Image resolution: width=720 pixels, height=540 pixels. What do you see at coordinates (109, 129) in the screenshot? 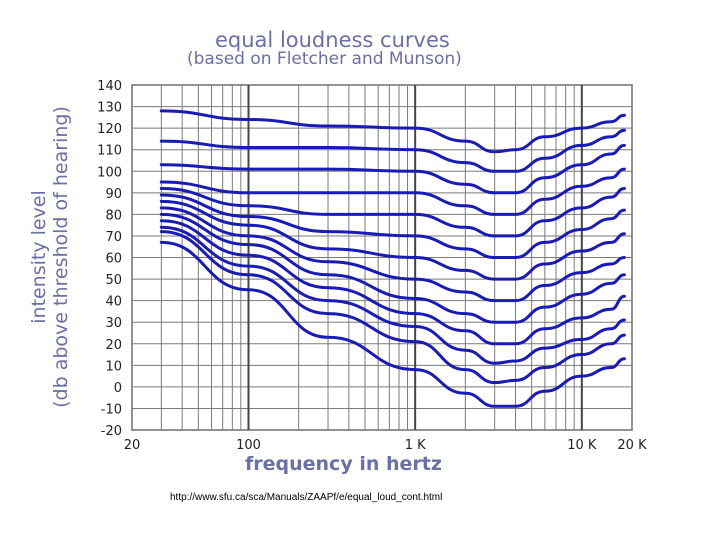
I see `y-tick-label: 120` at bounding box center [109, 129].